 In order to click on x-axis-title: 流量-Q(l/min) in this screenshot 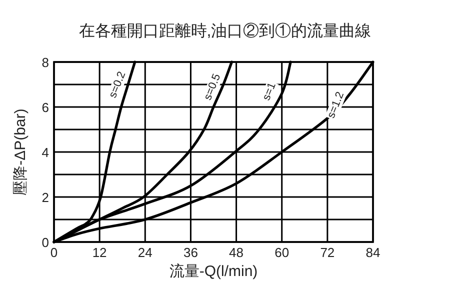, I will do `click(213, 271)`.